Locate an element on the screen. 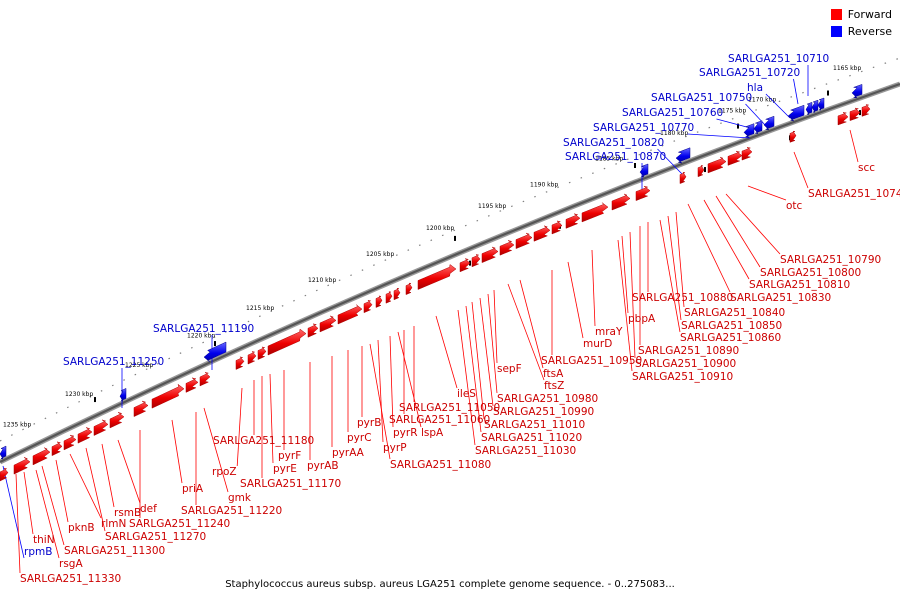  gene-label-sarlga251-10790: SARLGA251_10790 is located at coordinates (830, 260).